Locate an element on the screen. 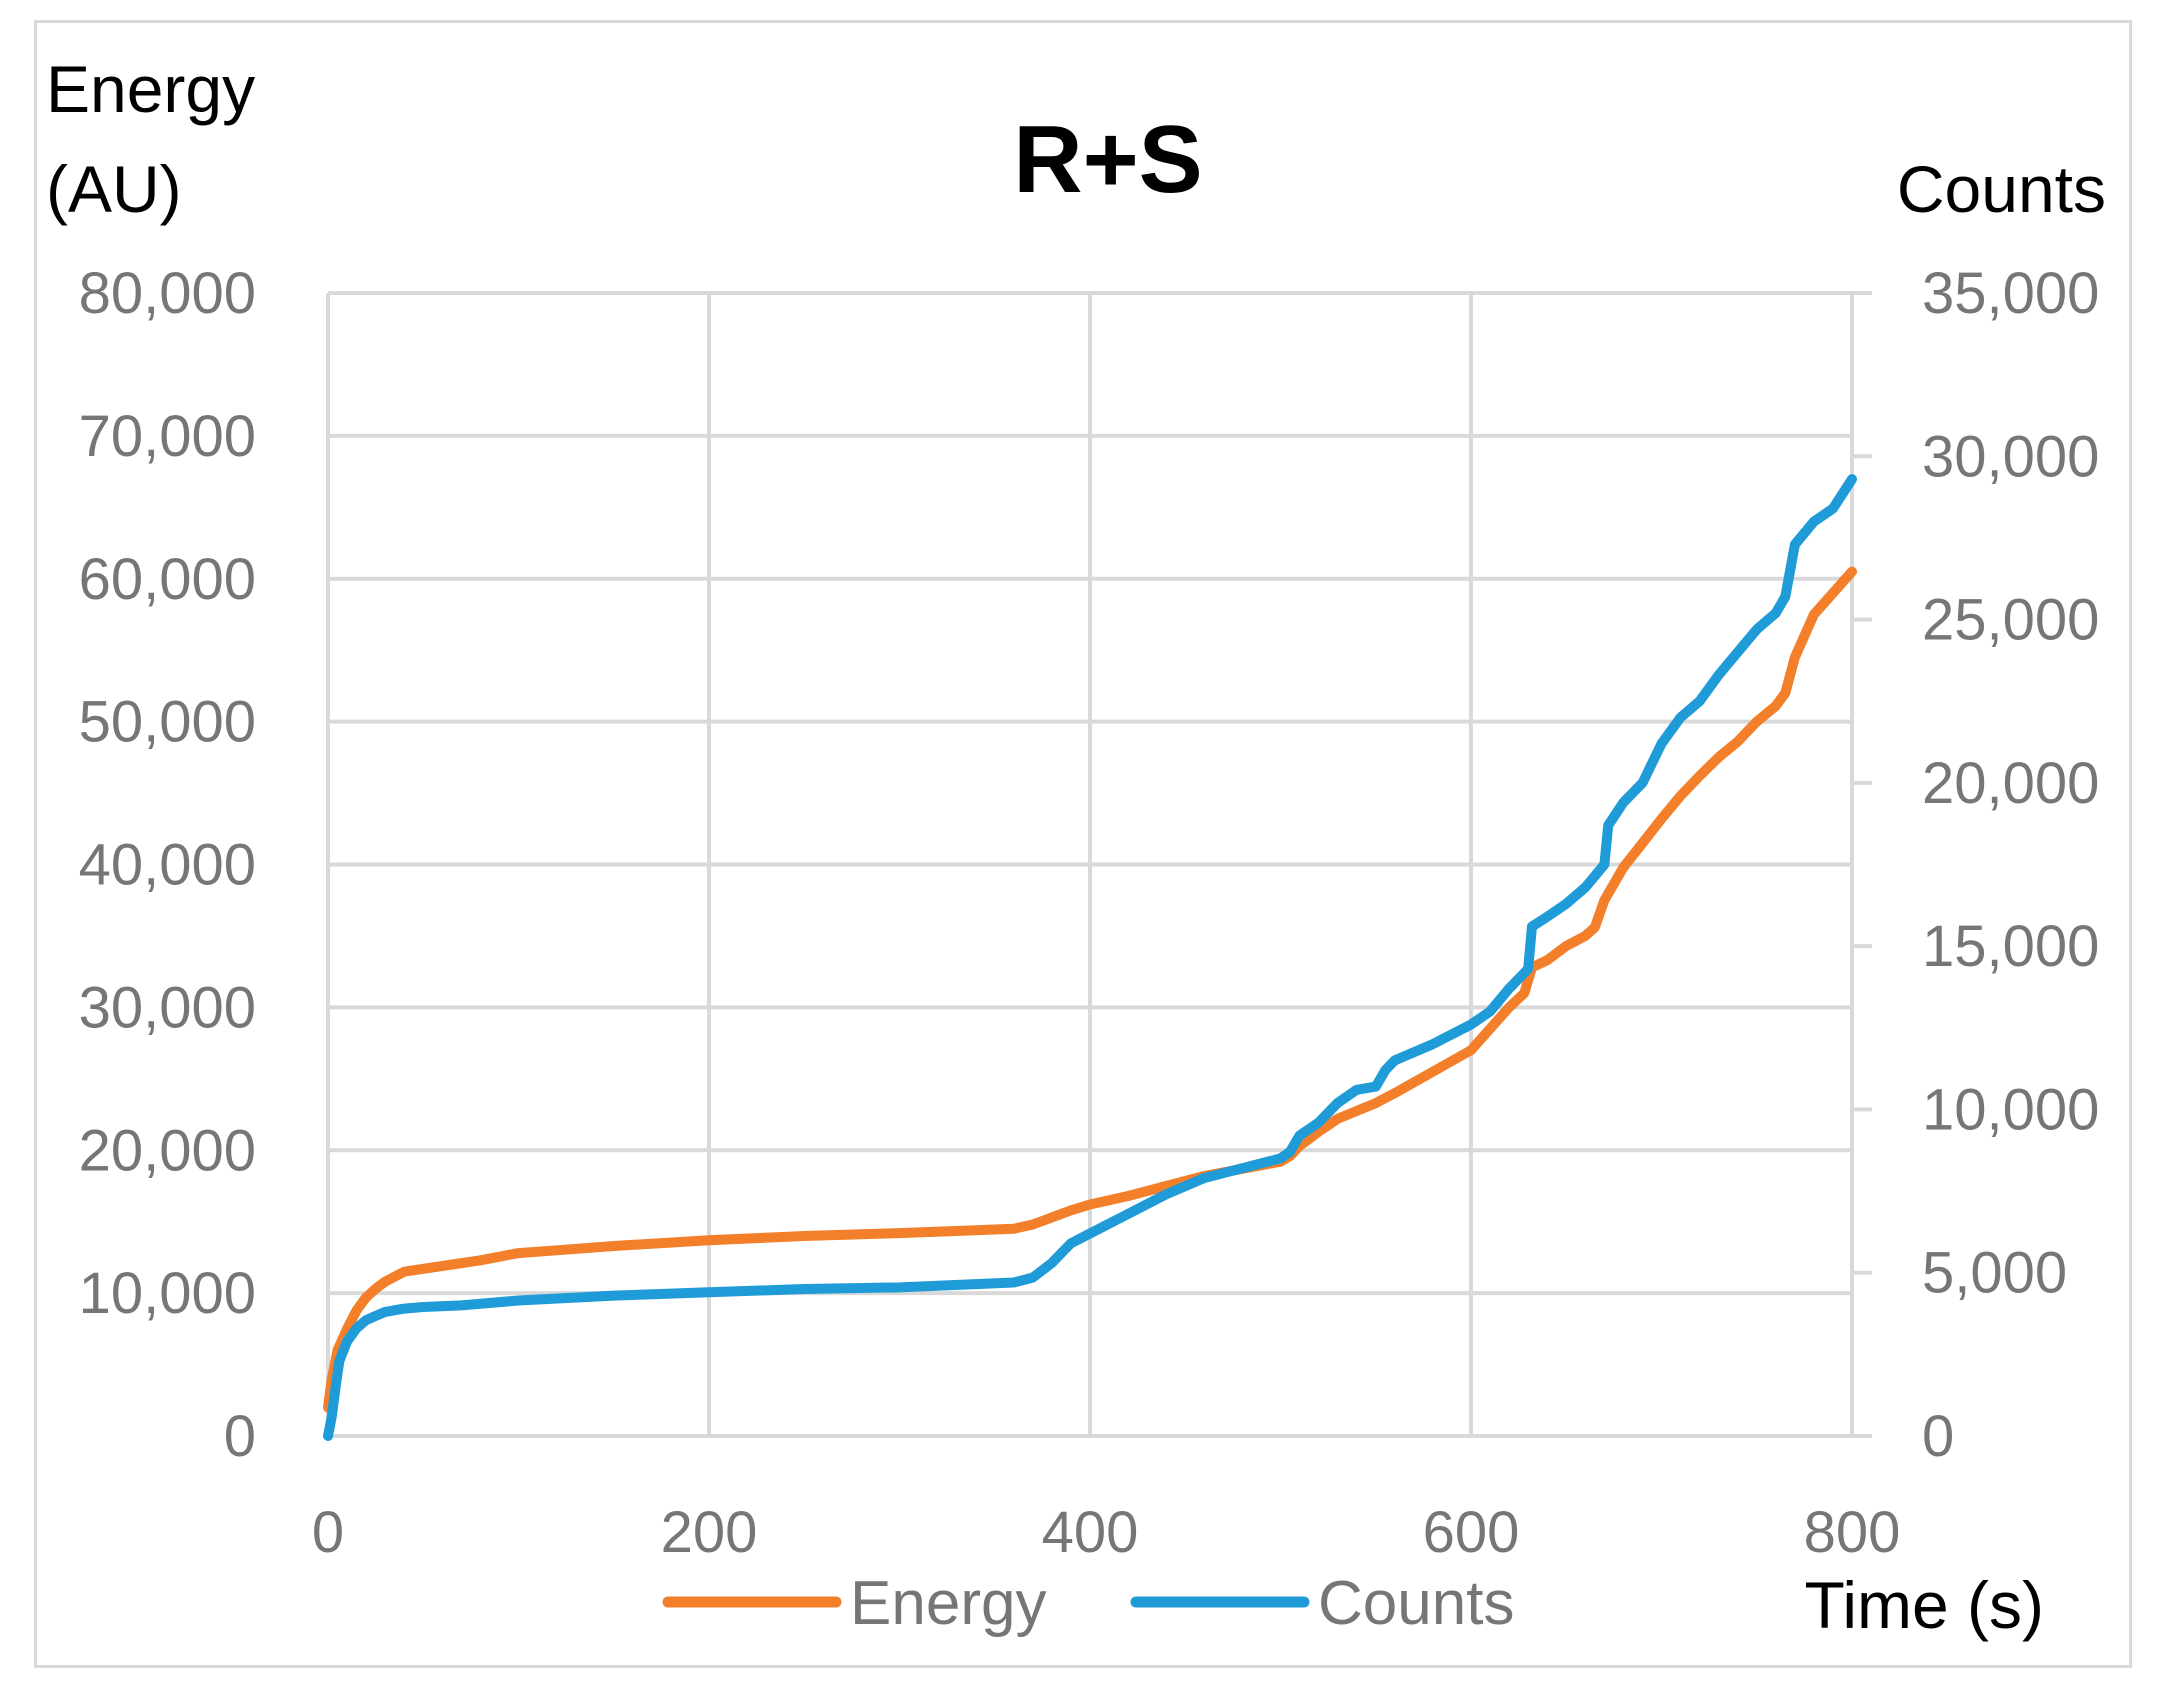 This screenshot has width=2164, height=1700. y-axis-left-title-line2: (AU) is located at coordinates (114, 189).